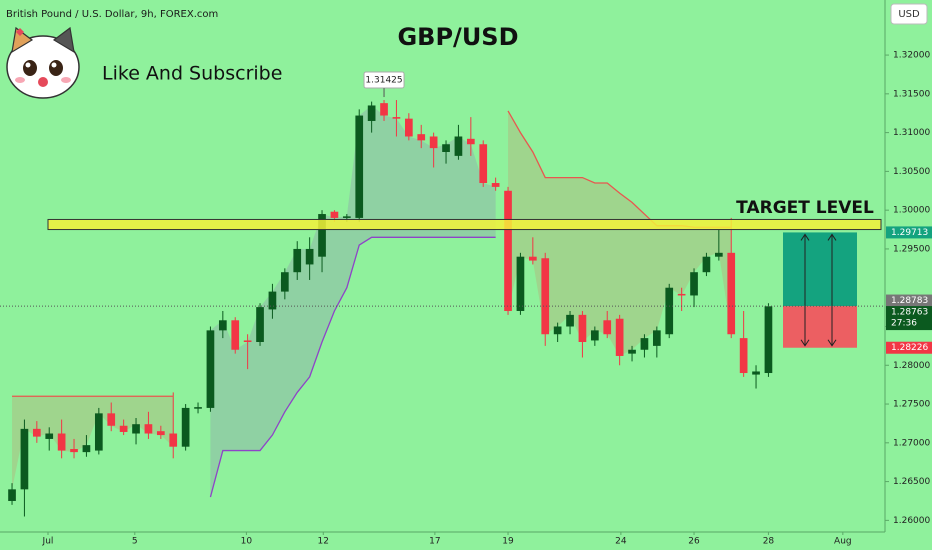  Describe the element at coordinates (911, 366) in the screenshot. I see `y-tick-label: 1.28000` at that location.